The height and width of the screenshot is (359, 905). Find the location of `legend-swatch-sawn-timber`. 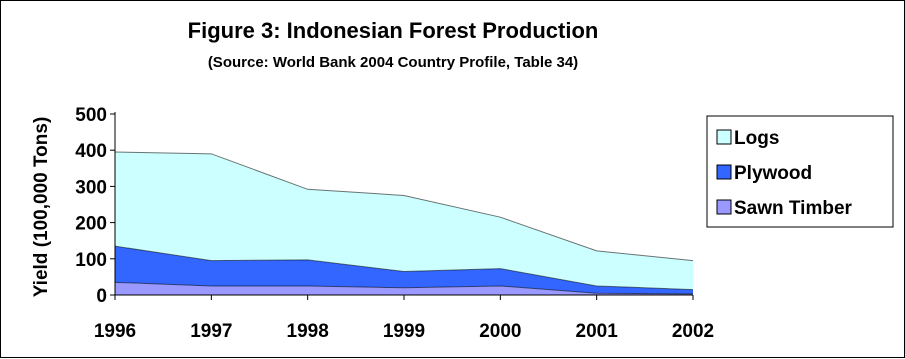

legend-swatch-sawn-timber is located at coordinates (724, 207).